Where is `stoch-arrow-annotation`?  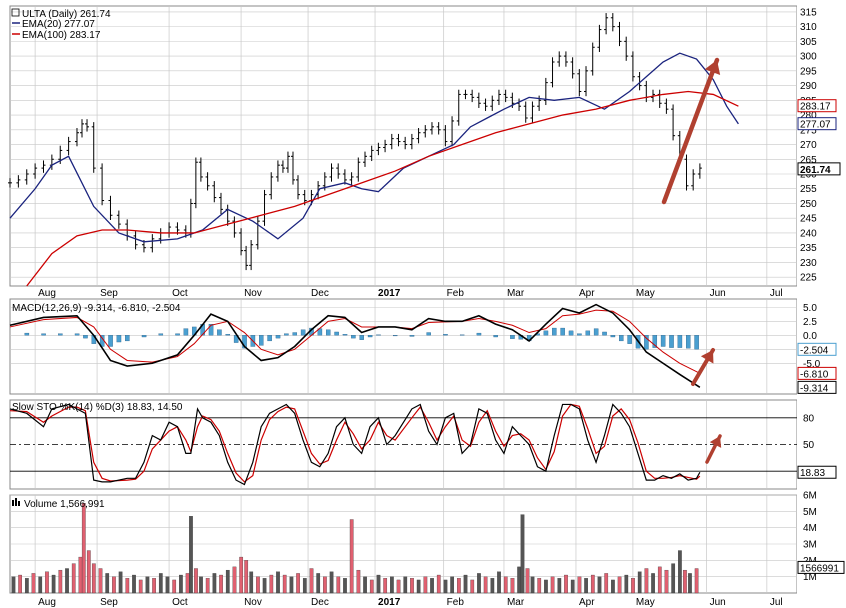
stoch-arrow-annotation is located at coordinates (713, 449).